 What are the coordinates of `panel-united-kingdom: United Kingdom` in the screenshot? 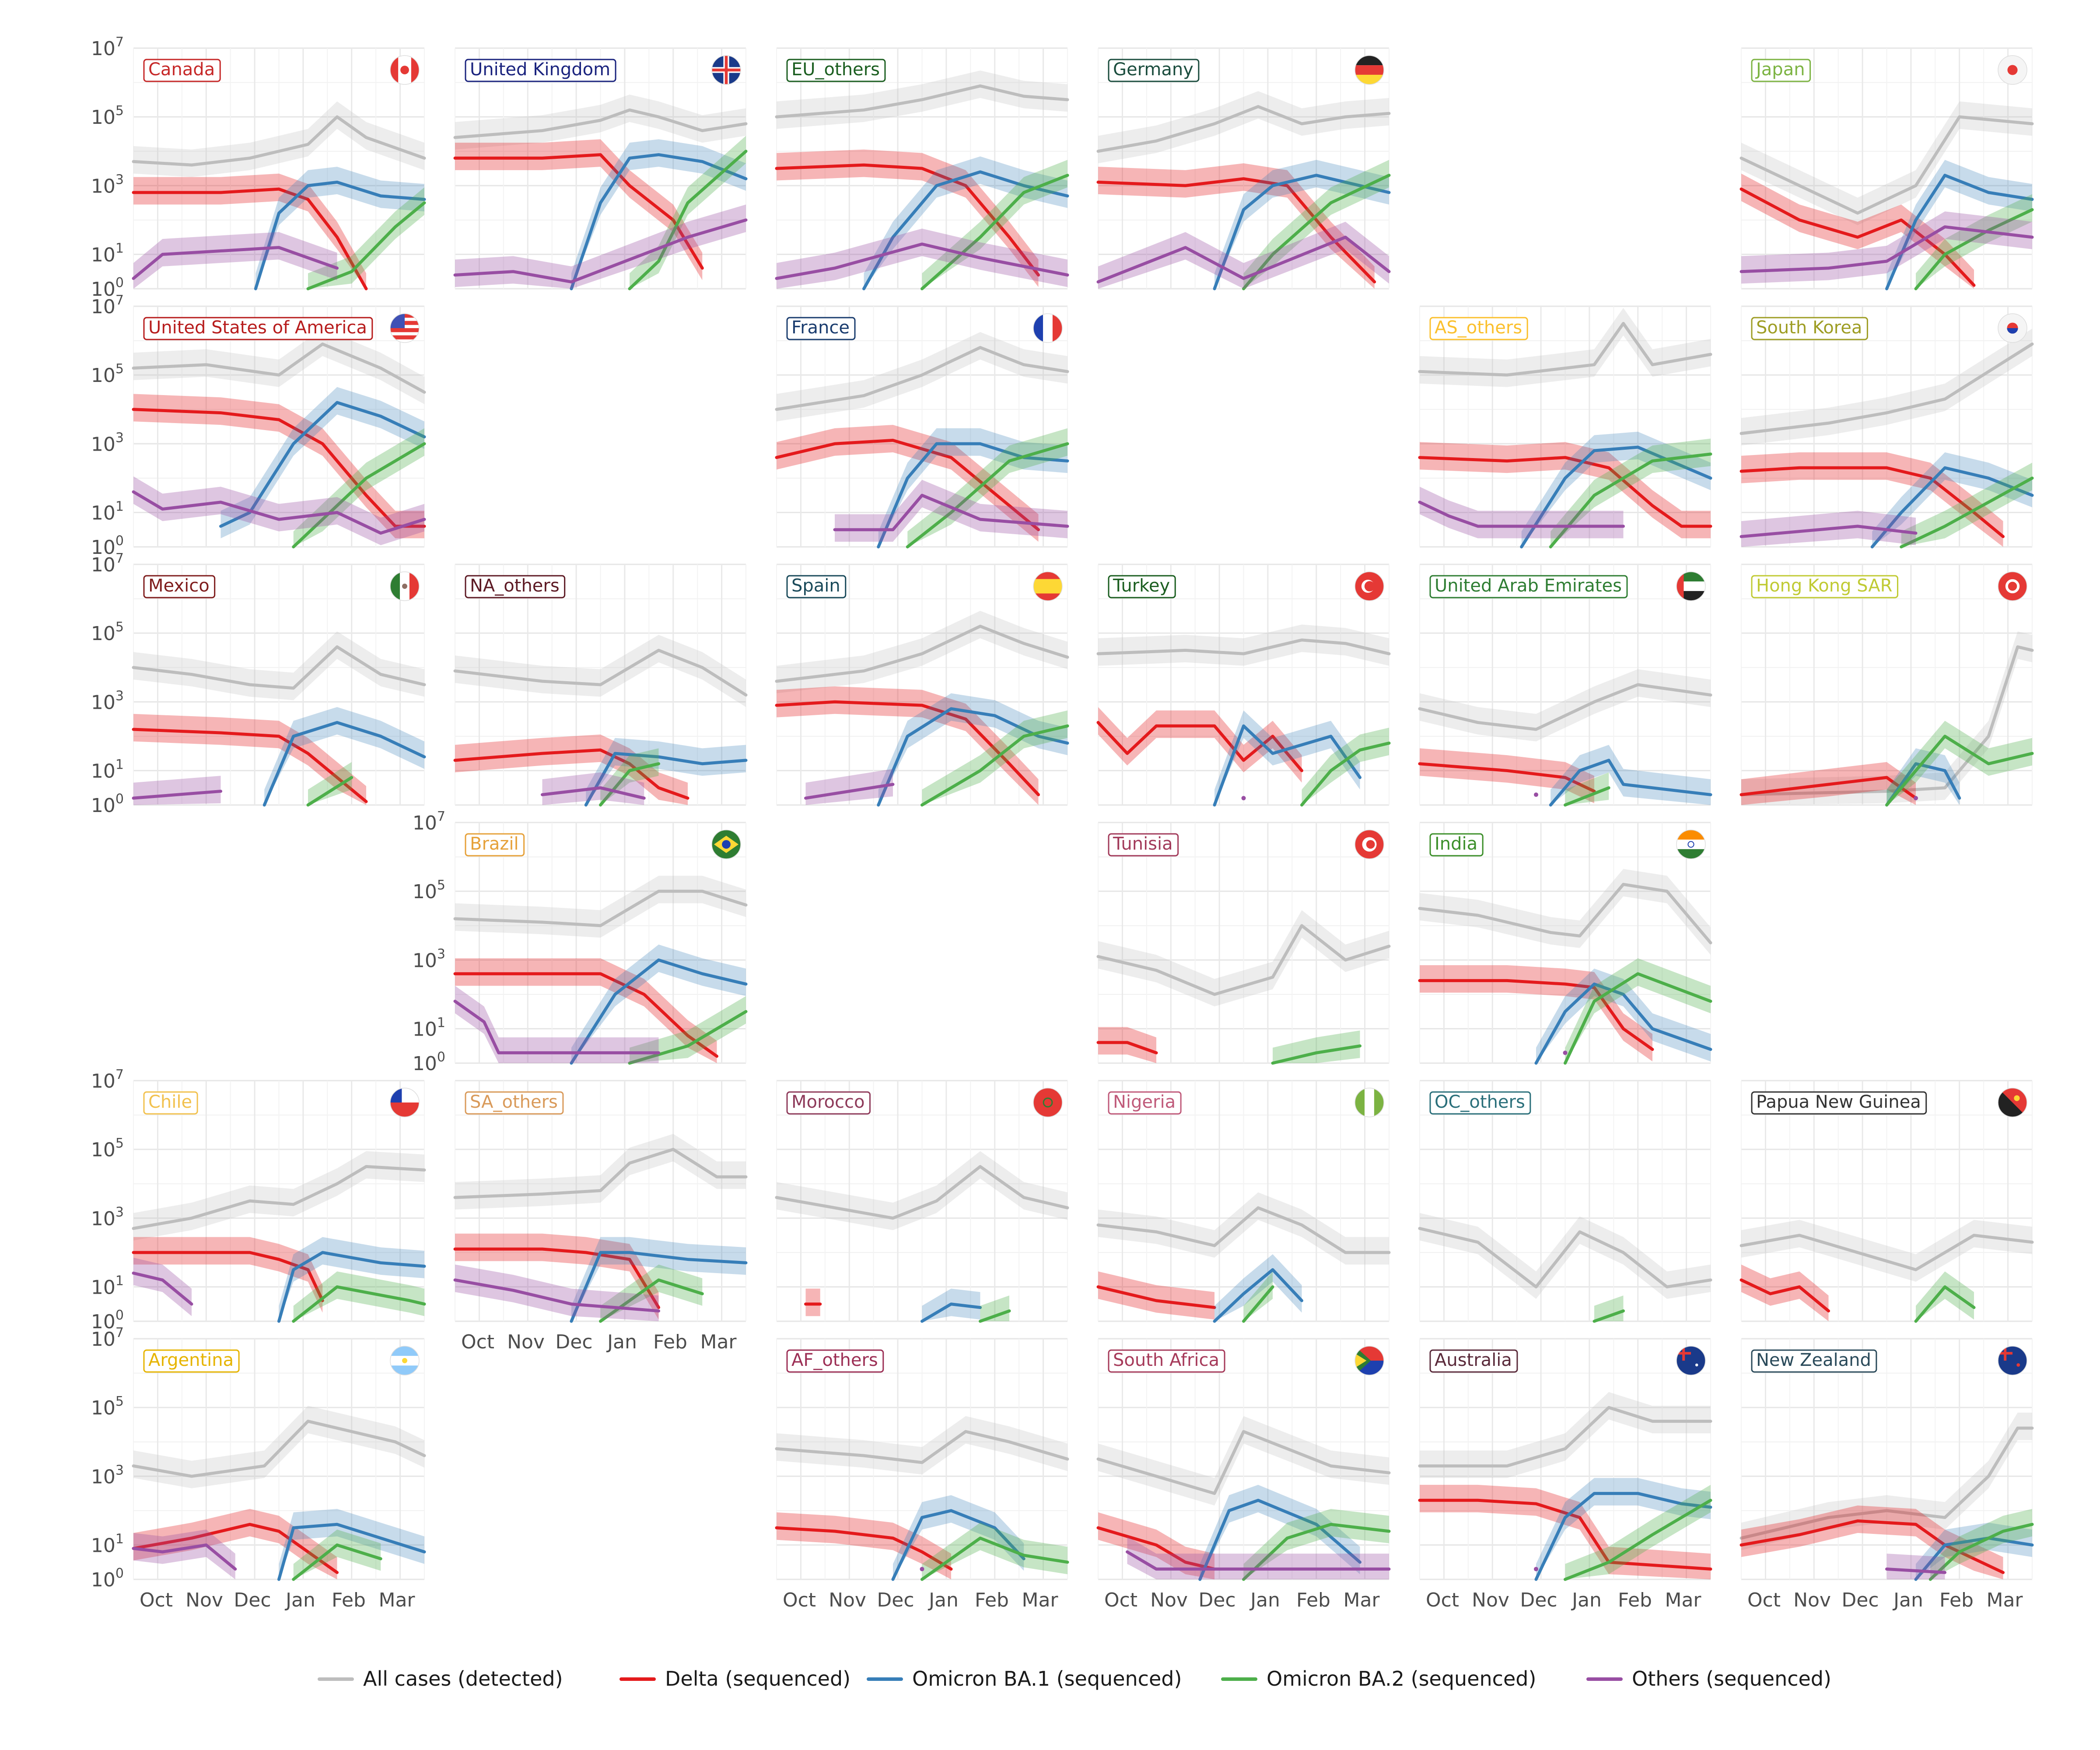 It's located at (600, 168).